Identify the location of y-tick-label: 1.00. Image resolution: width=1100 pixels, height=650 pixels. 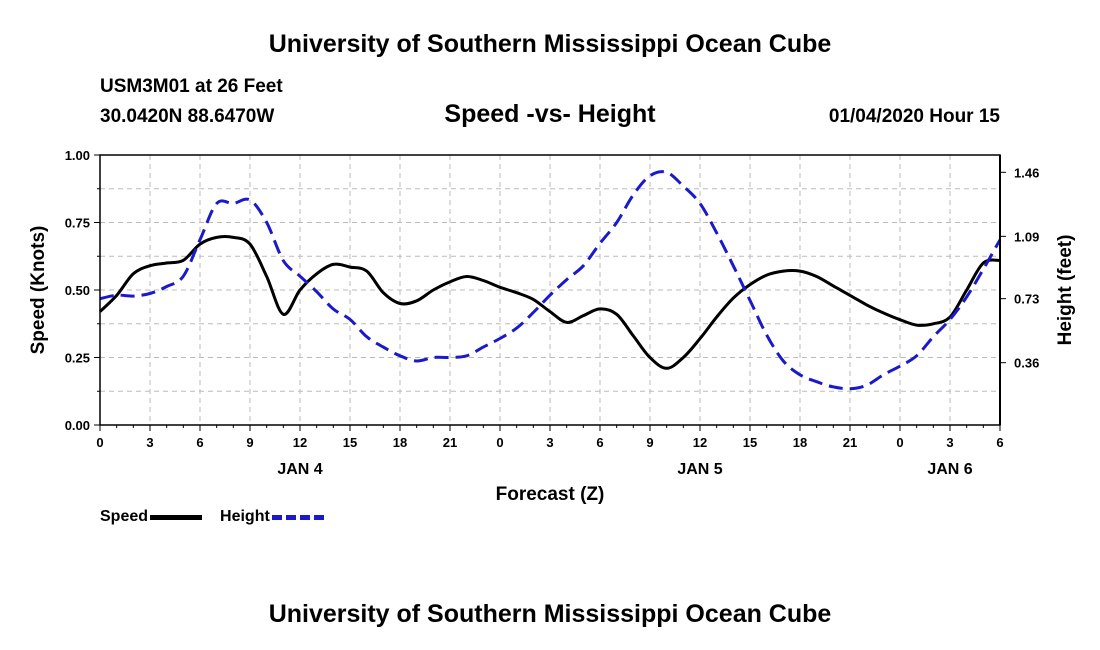
(77, 155).